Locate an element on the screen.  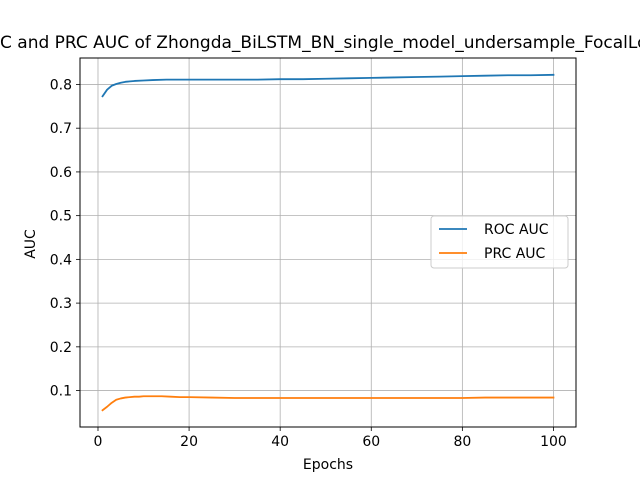
x-tick-label: 60 is located at coordinates (371, 442).